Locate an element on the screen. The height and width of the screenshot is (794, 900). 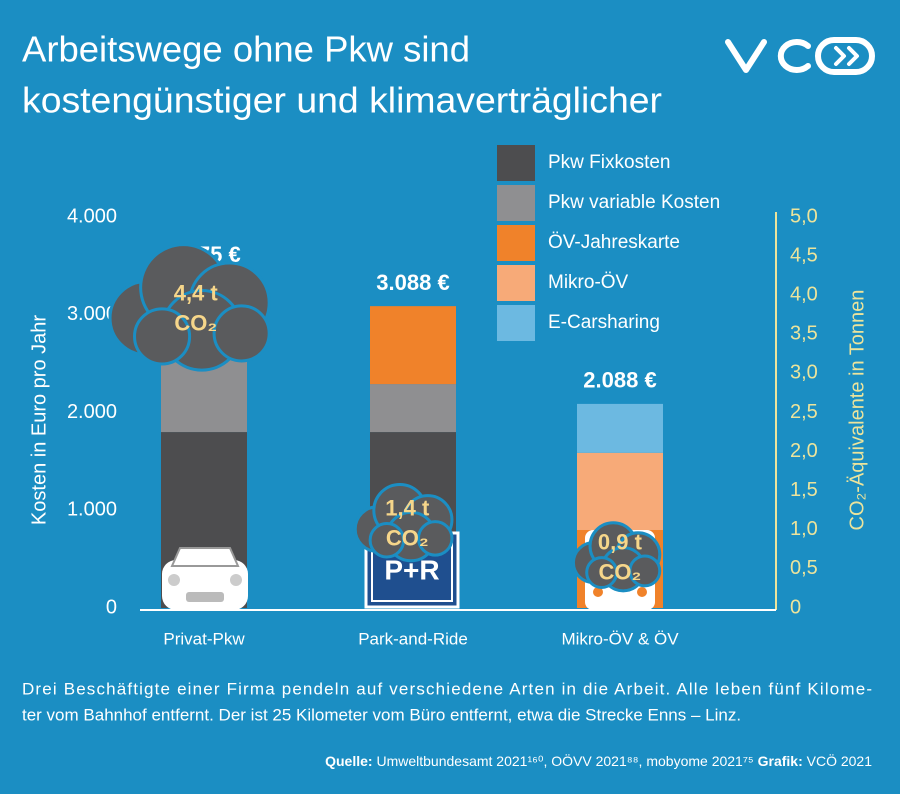
y2-tick-label: 1,5 is located at coordinates (804, 490).